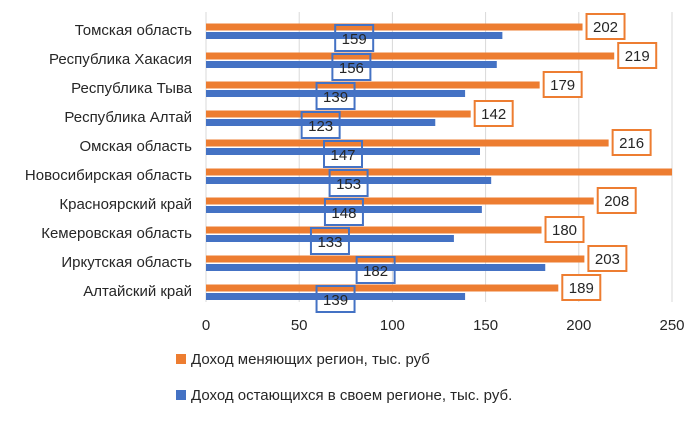  I want to click on data-label-blue: 153, so click(348, 184).